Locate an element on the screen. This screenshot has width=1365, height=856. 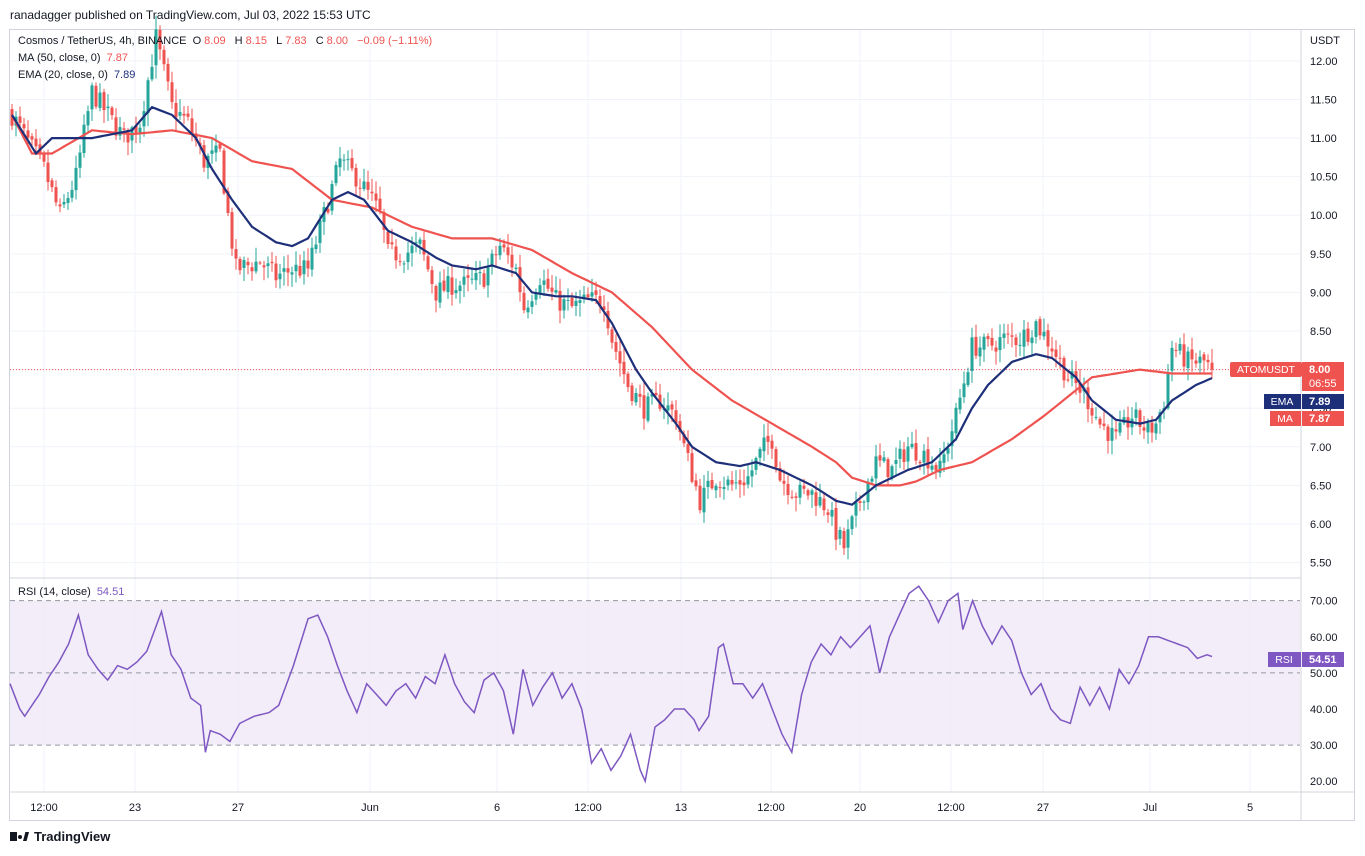
ema-price-tag: EMA 7.89 is located at coordinates (1304, 401).